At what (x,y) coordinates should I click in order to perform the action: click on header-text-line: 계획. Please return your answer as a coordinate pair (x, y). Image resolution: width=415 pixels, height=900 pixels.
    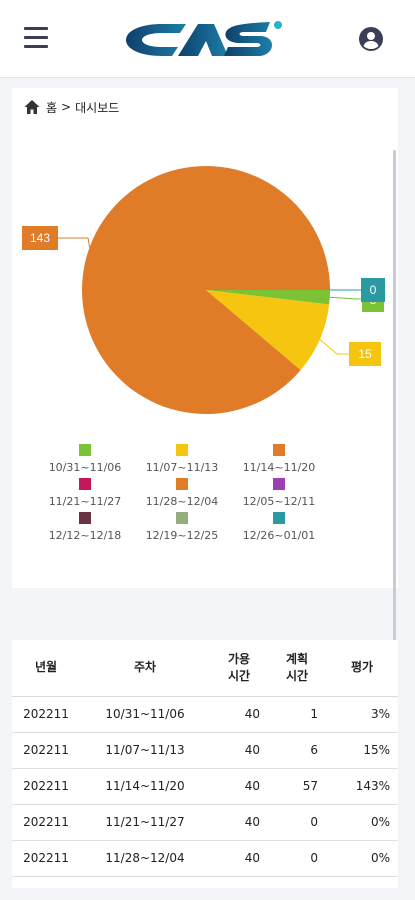
    Looking at the image, I should click on (297, 658).